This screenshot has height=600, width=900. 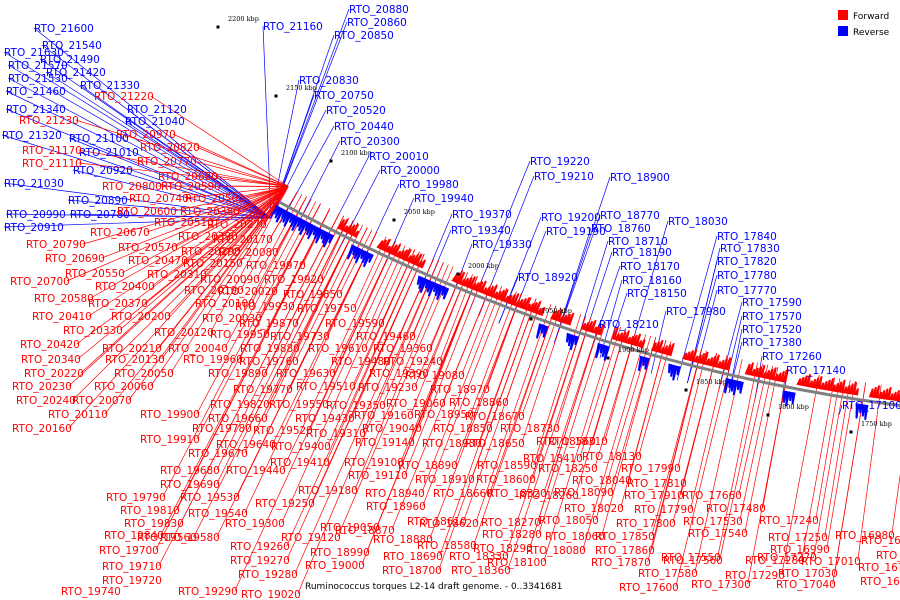 I want to click on forward-gene-label: RTO_18940, so click(x=395, y=494).